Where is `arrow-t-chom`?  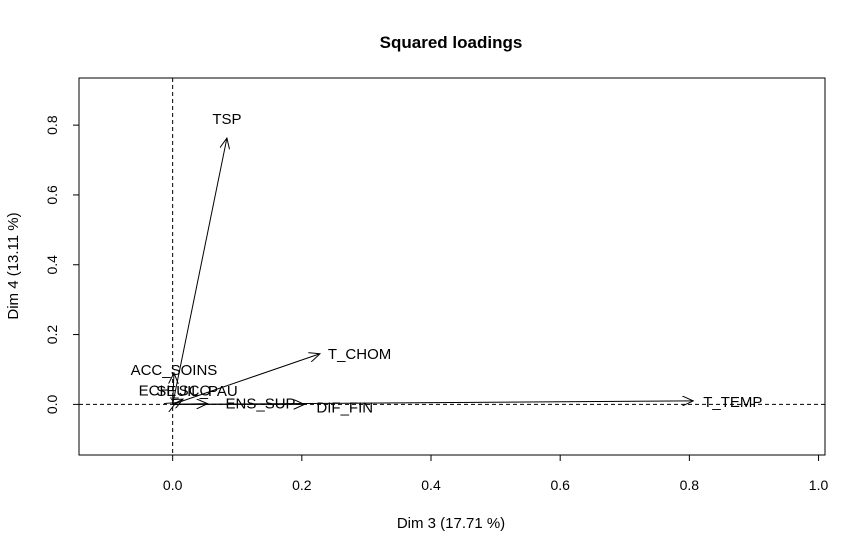
arrow-t-chom is located at coordinates (246, 379).